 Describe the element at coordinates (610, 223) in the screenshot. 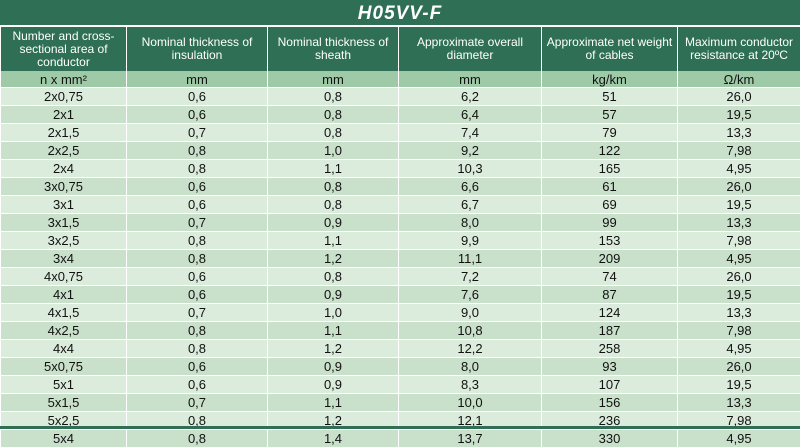

I see `cell-weight: 99` at that location.